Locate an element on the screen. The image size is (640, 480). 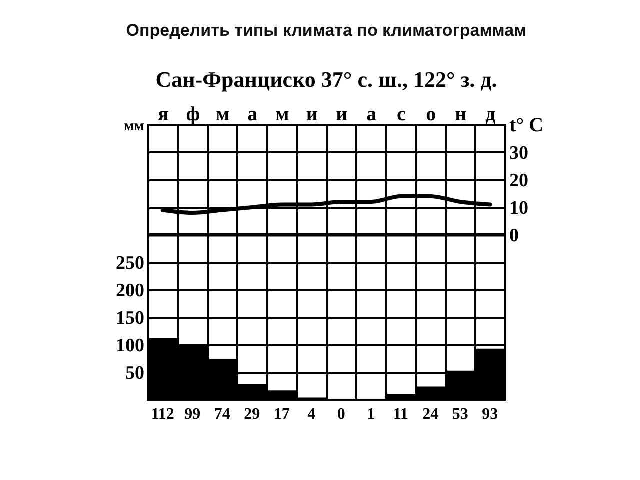
y2-tick-label: 10 is located at coordinates (519, 208).